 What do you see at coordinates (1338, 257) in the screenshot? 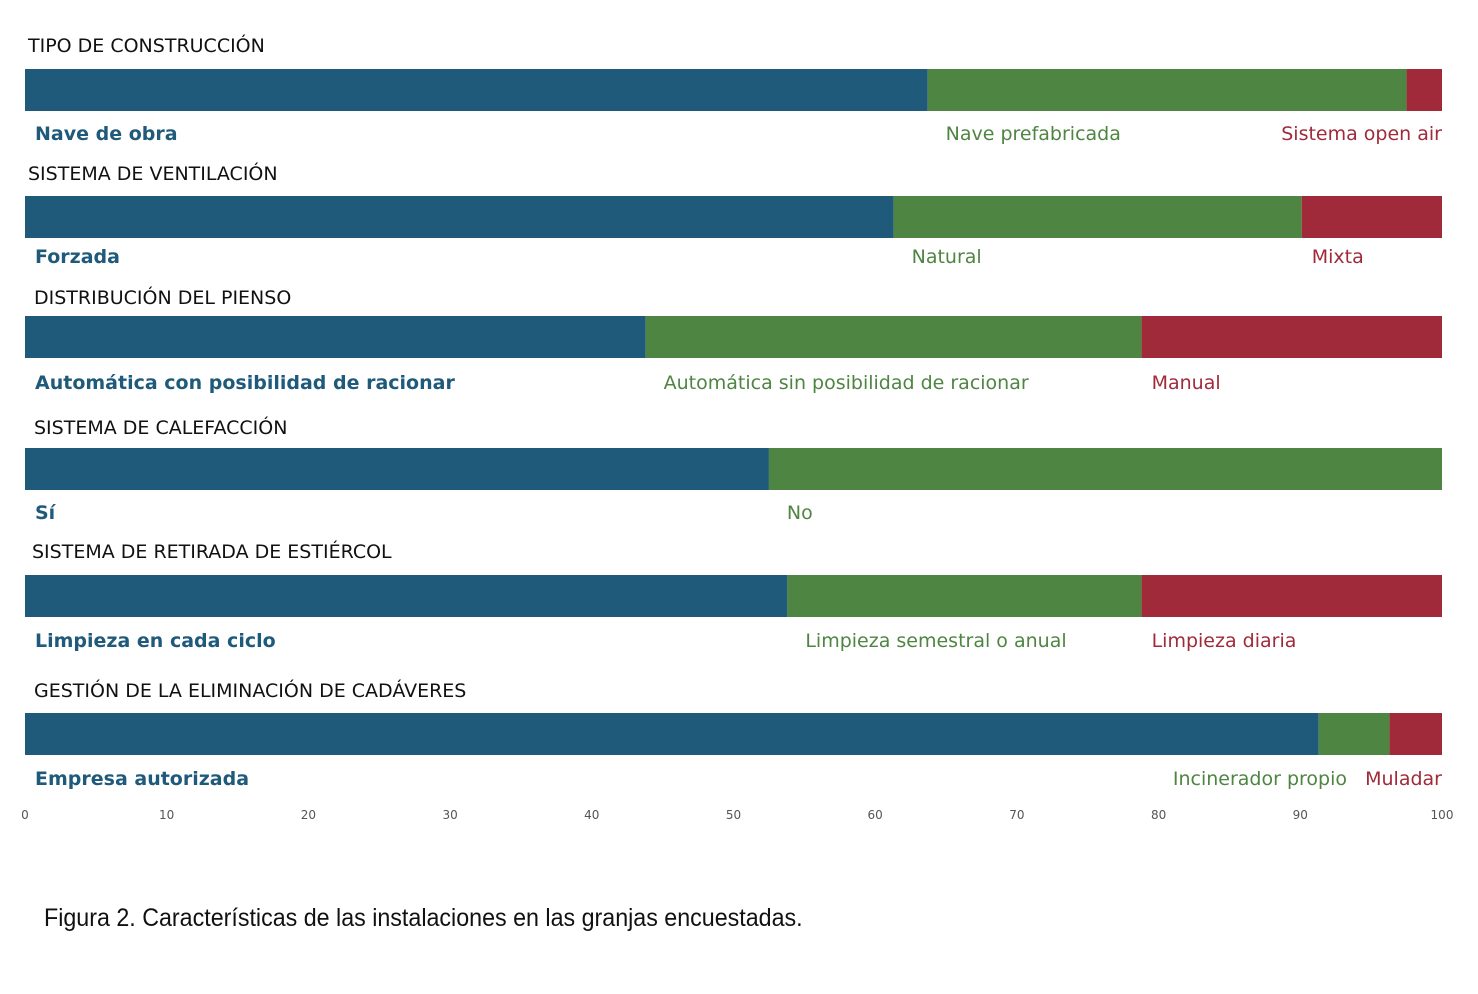
I see `segment-label: Mixta` at bounding box center [1338, 257].